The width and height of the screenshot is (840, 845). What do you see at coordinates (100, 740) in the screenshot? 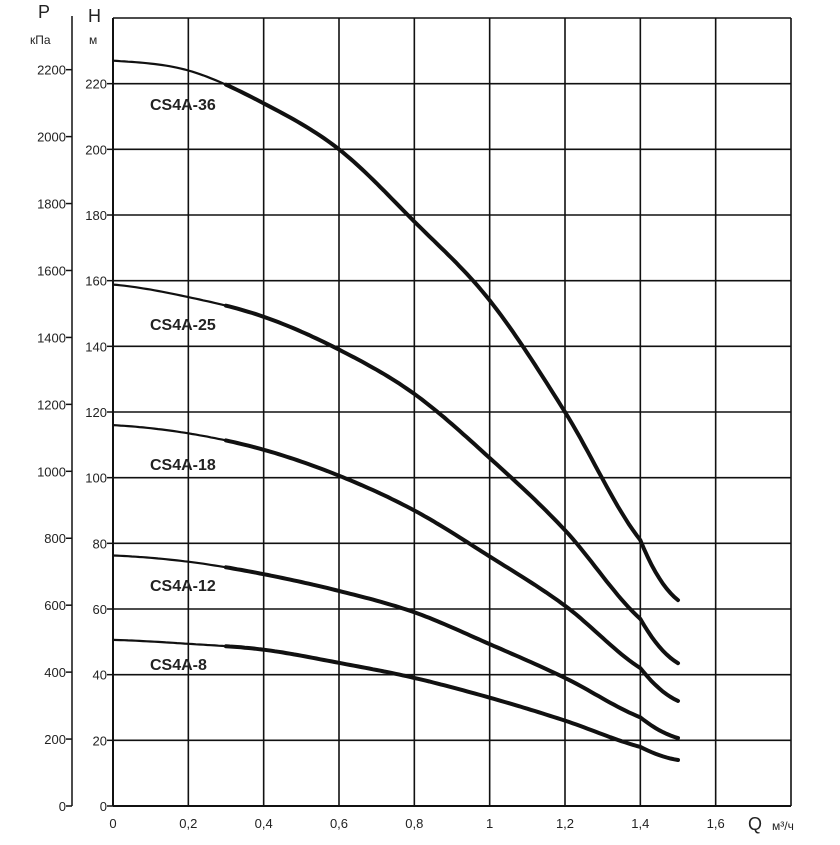
I see `h-tick-label: 20` at bounding box center [100, 740].